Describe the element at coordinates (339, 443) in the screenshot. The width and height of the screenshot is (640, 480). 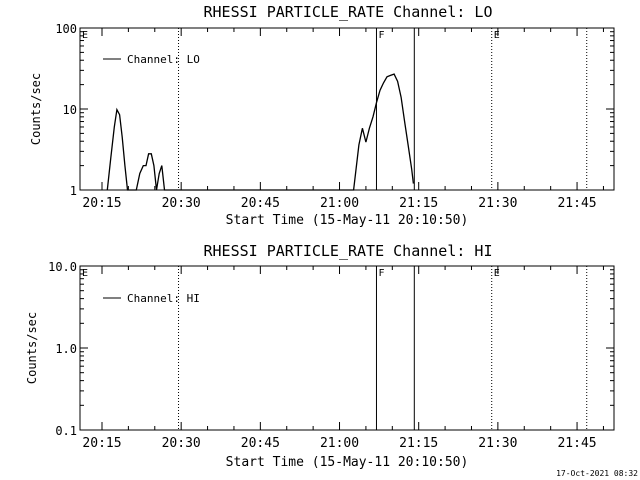
I see `panel-hi-xtick-label: 21:00` at that location.